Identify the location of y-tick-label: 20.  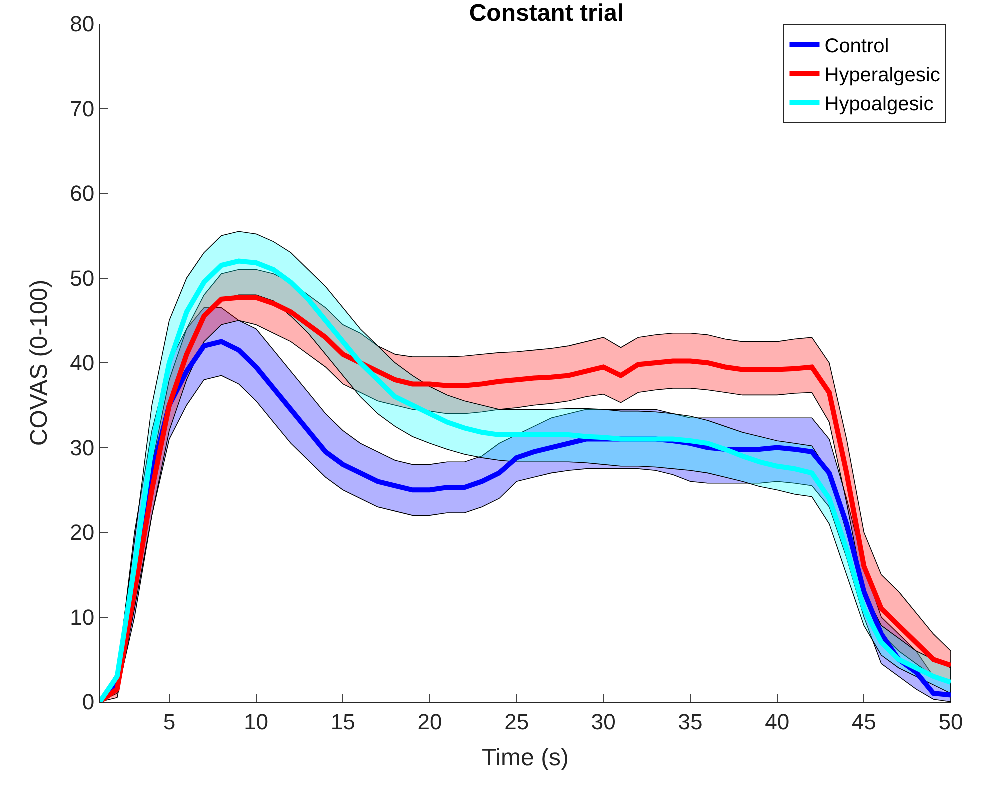
(82, 533).